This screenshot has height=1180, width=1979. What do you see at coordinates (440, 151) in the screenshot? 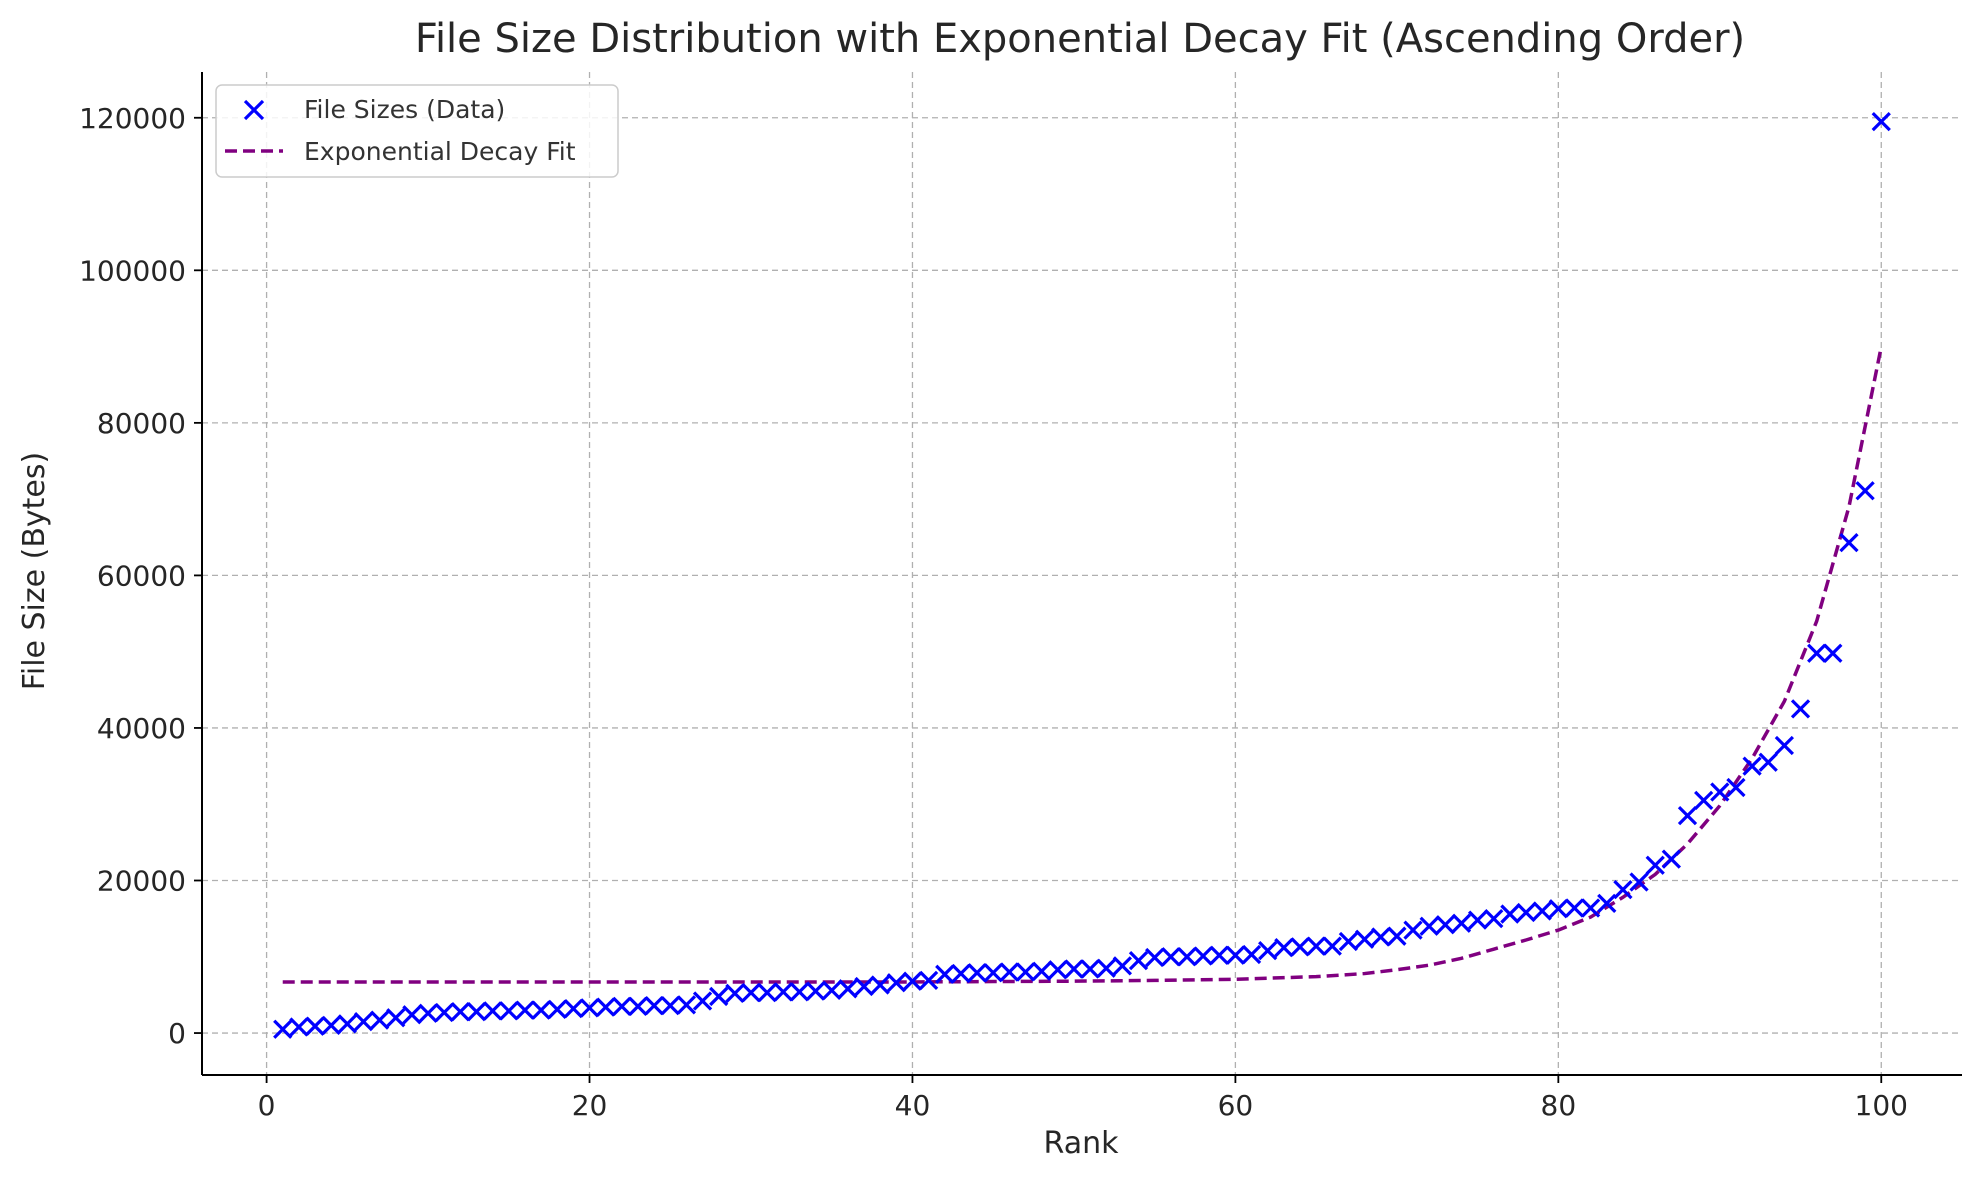
I see `legend-label-exponential-fit: Exponential Decay Fit` at bounding box center [440, 151].